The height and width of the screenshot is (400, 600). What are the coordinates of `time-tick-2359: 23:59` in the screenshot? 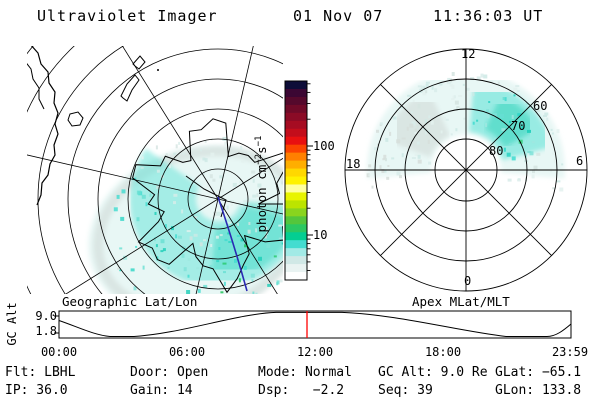 It's located at (570, 352).